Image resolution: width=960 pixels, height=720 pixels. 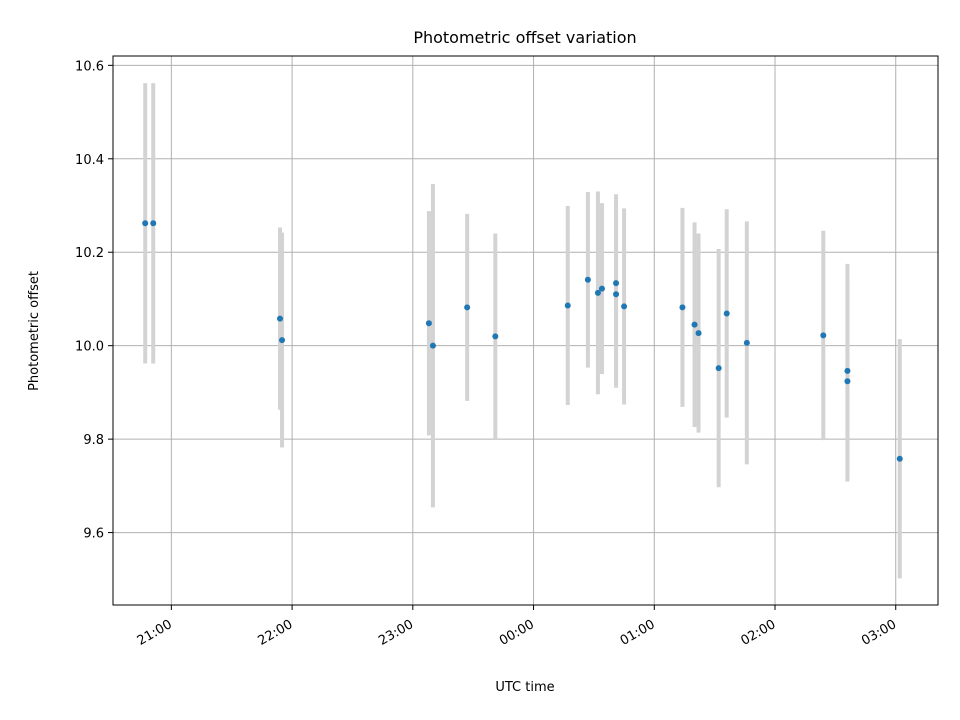 What do you see at coordinates (524, 687) in the screenshot?
I see `x-axis-label: UTC time` at bounding box center [524, 687].